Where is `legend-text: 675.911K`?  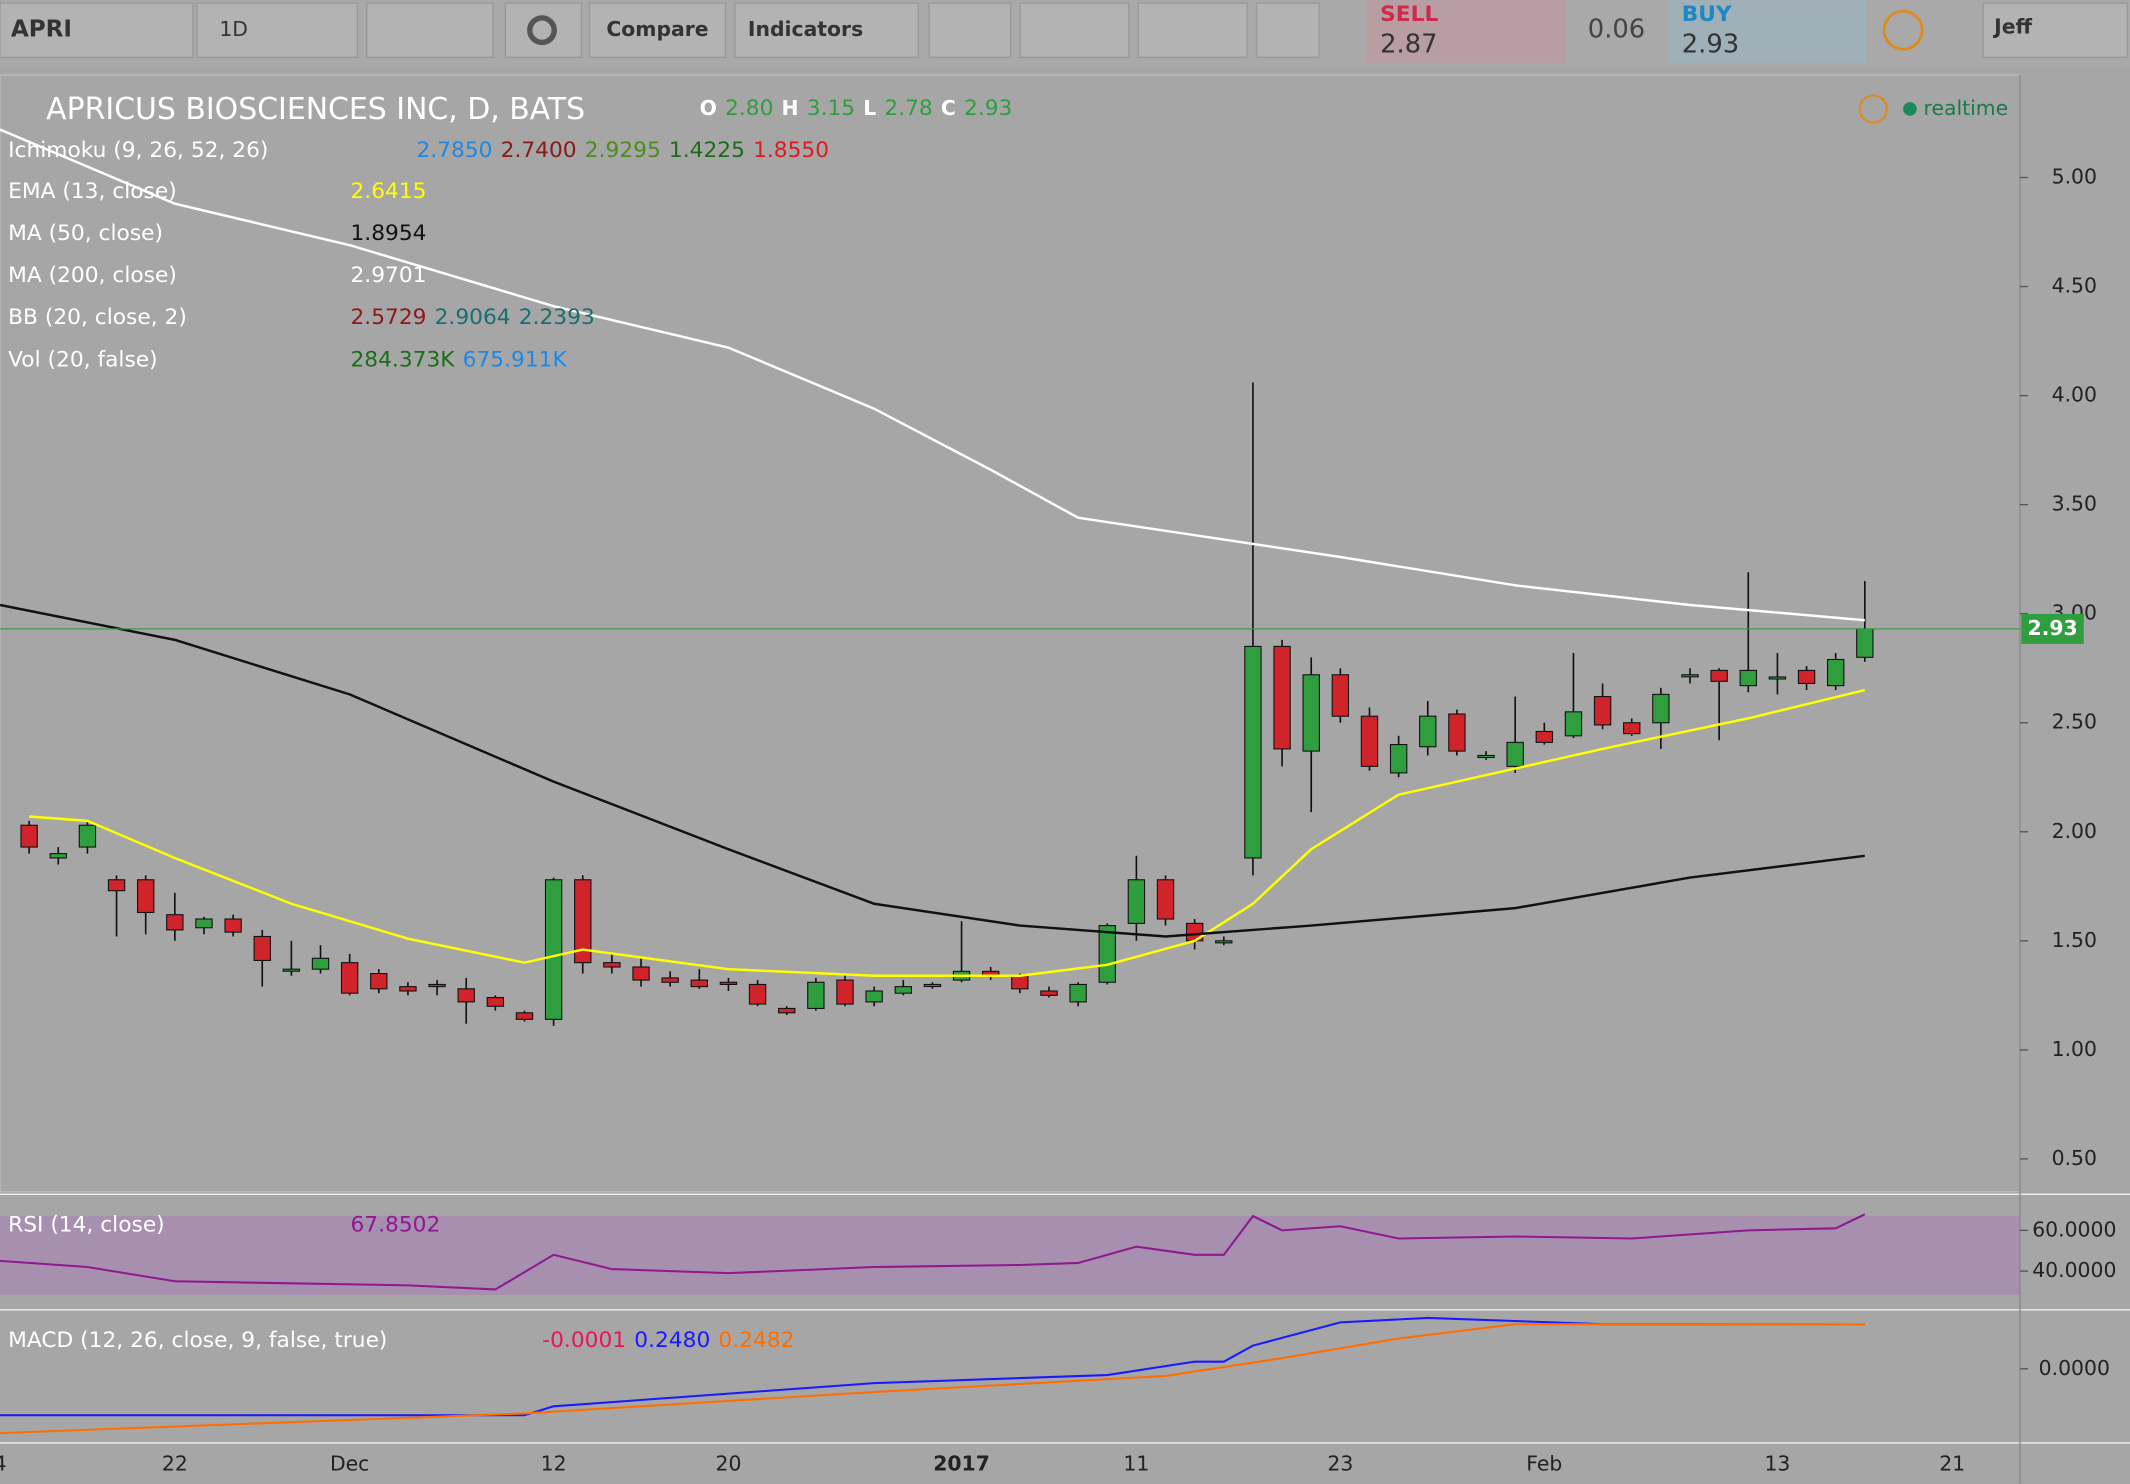
legend-text: 675.911K is located at coordinates (515, 359).